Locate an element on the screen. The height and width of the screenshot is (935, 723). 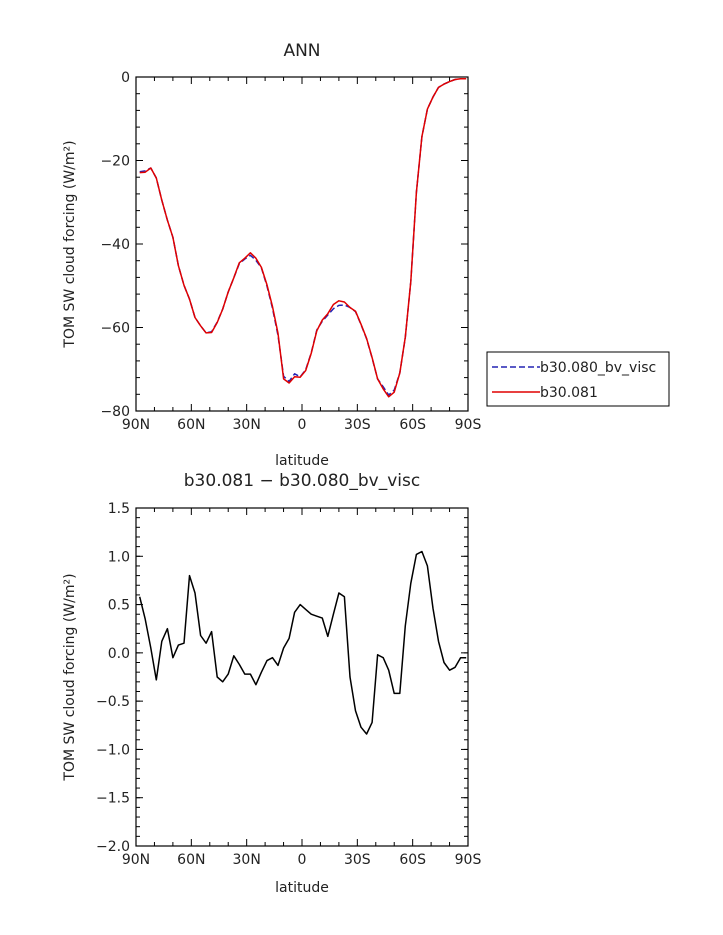
top-x-tick-label: 90S is located at coordinates (468, 425).